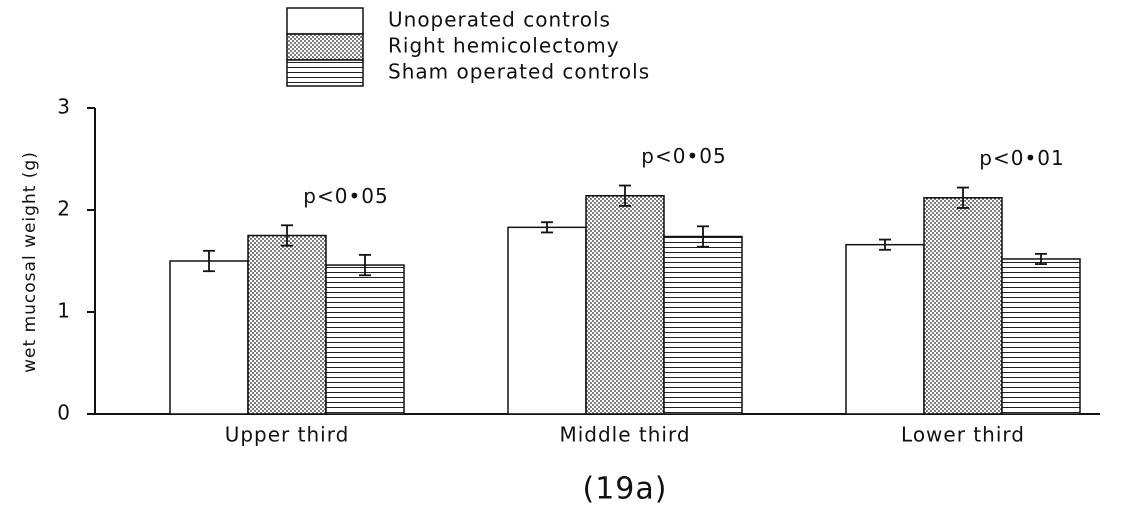 The image size is (1135, 512). What do you see at coordinates (1021, 158) in the screenshot?
I see `annotation: p<0•01` at bounding box center [1021, 158].